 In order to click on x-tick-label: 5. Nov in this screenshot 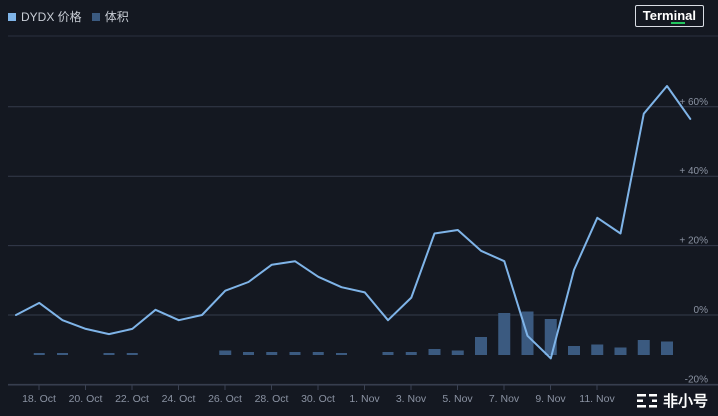, I will do `click(457, 399)`.